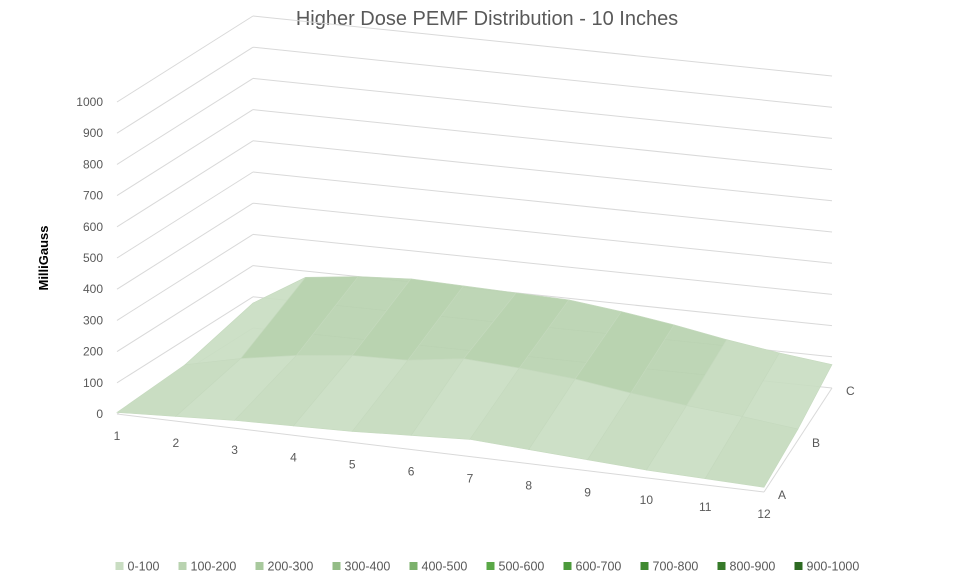 This screenshot has width=974, height=588. I want to click on legend-label: 800-900, so click(753, 567).